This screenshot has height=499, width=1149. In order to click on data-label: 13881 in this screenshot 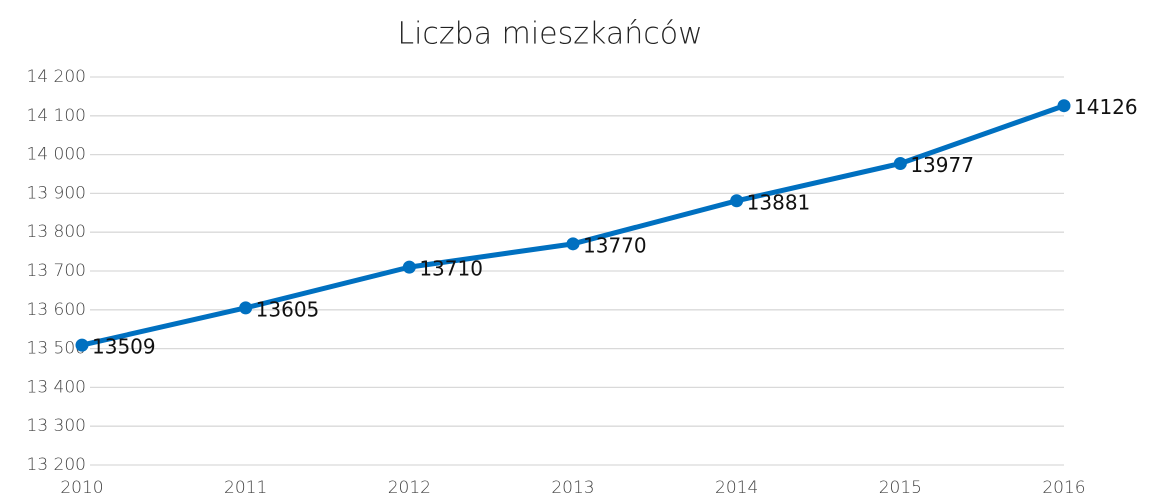, I will do `click(779, 202)`.